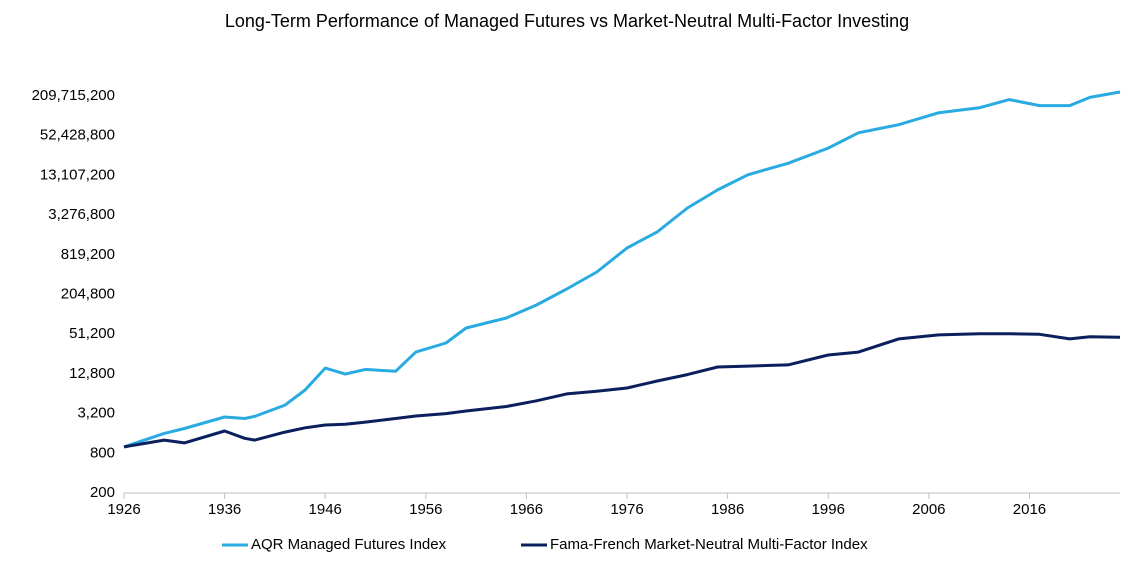 The image size is (1134, 567). I want to click on x-tick-label: 2016, so click(1029, 509).